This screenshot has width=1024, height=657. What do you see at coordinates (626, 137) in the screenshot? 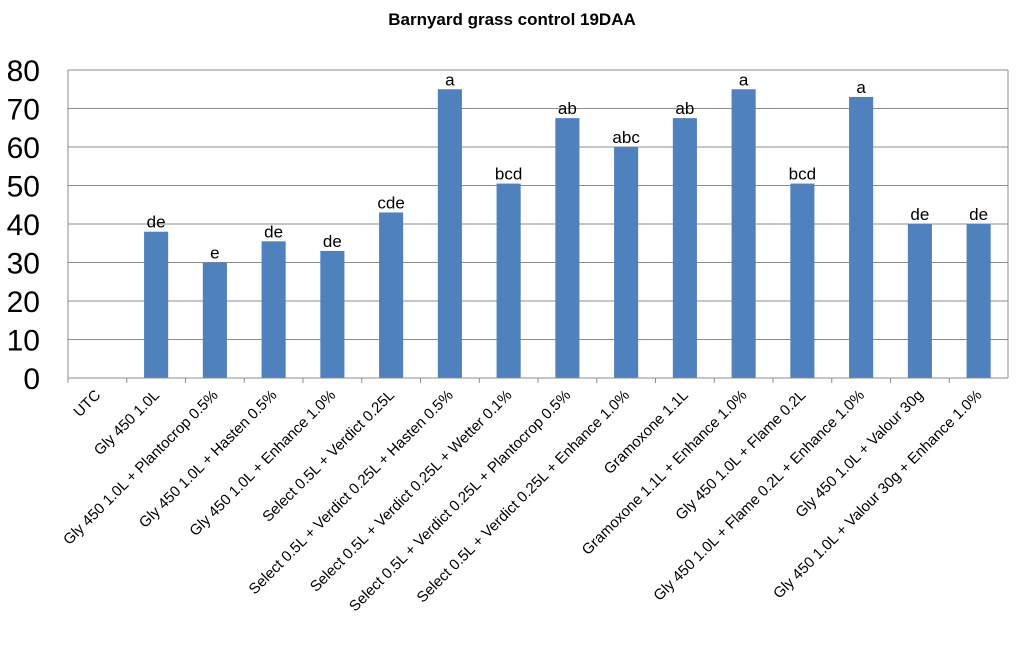
I see `data-label: abc` at bounding box center [626, 137].